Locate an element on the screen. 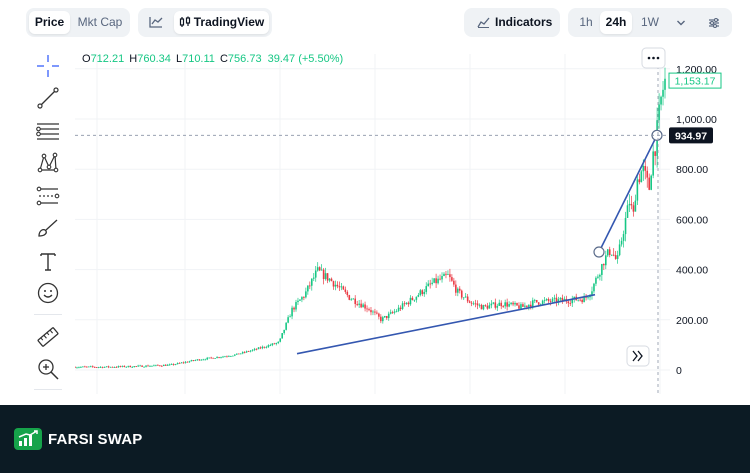 The width and height of the screenshot is (750, 473). last-price-badge is located at coordinates (695, 80).